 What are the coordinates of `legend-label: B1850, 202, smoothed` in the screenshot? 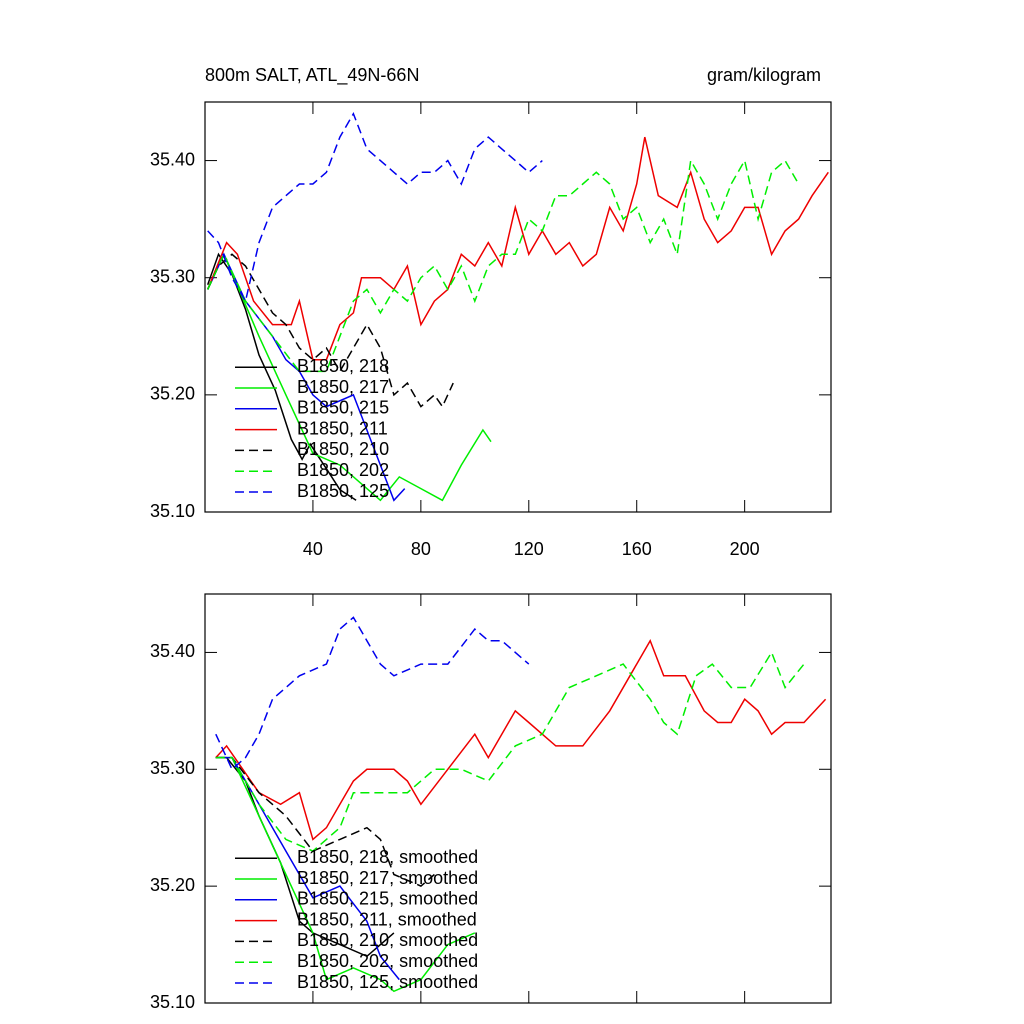 It's located at (387, 961).